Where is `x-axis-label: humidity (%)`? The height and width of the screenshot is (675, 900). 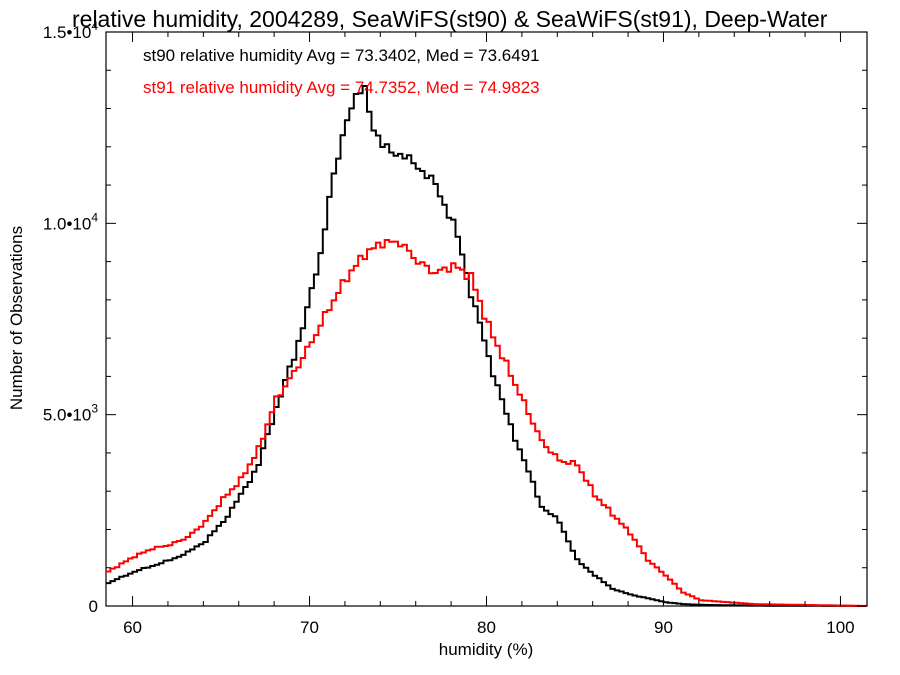
x-axis-label: humidity (%) is located at coordinates (486, 649).